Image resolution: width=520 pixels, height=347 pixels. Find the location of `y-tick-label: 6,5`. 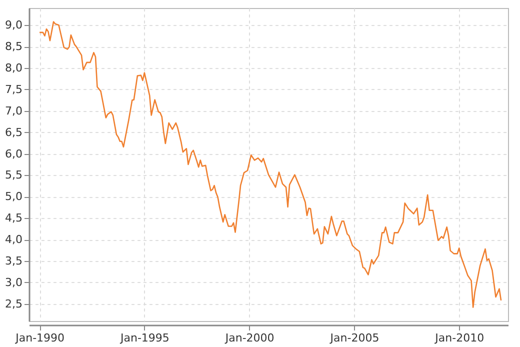

y-tick-label: 6,5 is located at coordinates (13, 132).